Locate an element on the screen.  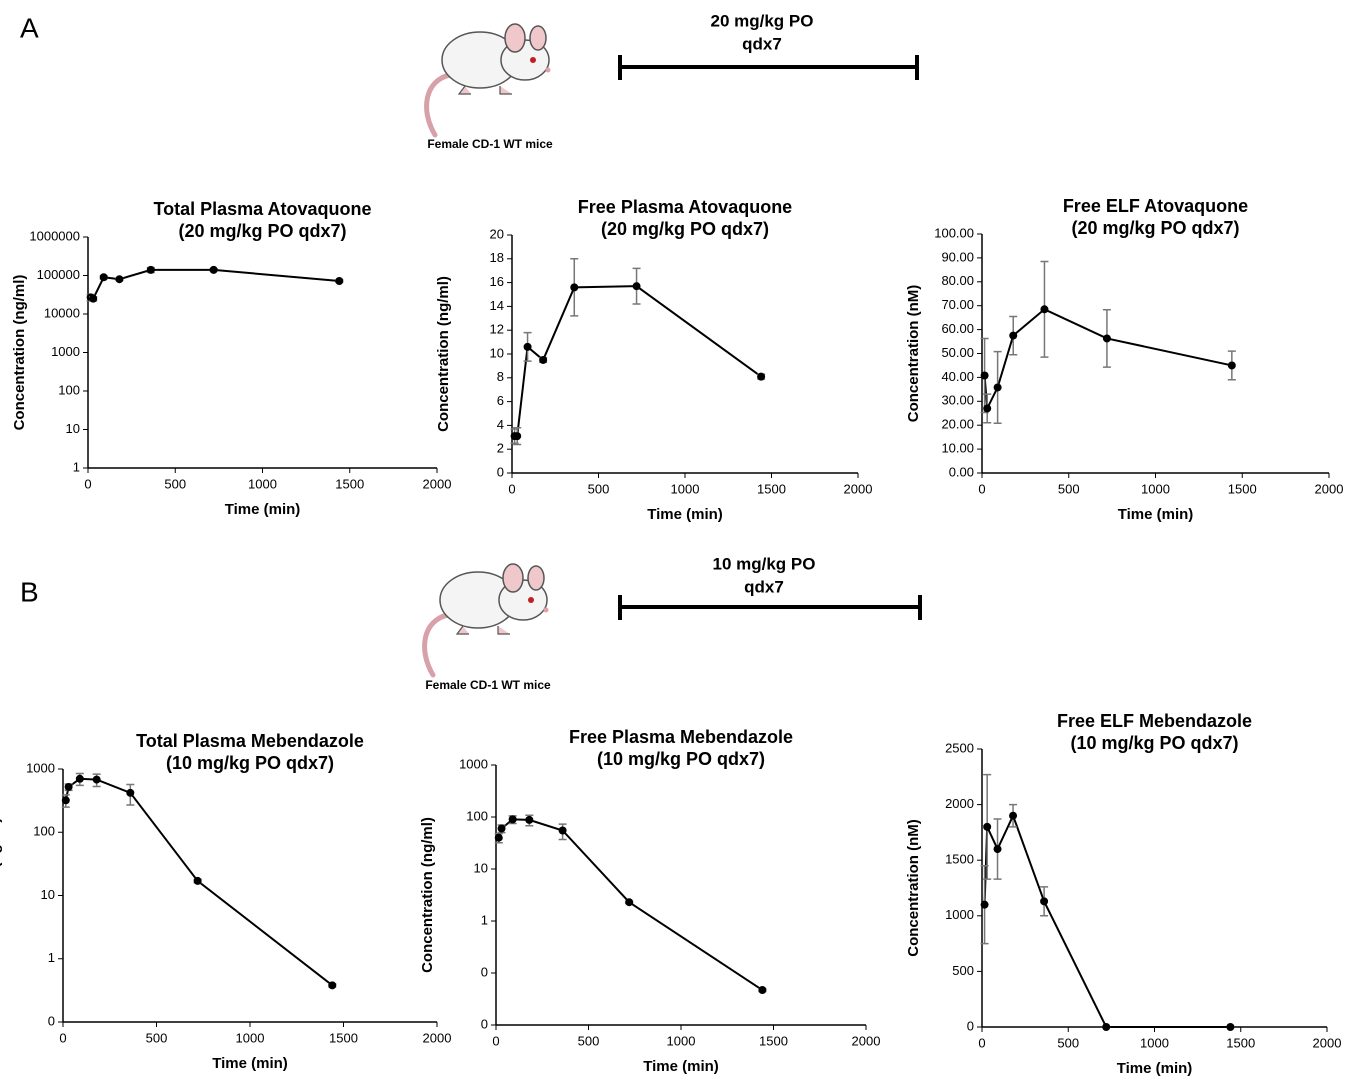
y-tick-label: 90.00 is located at coordinates (957, 256).